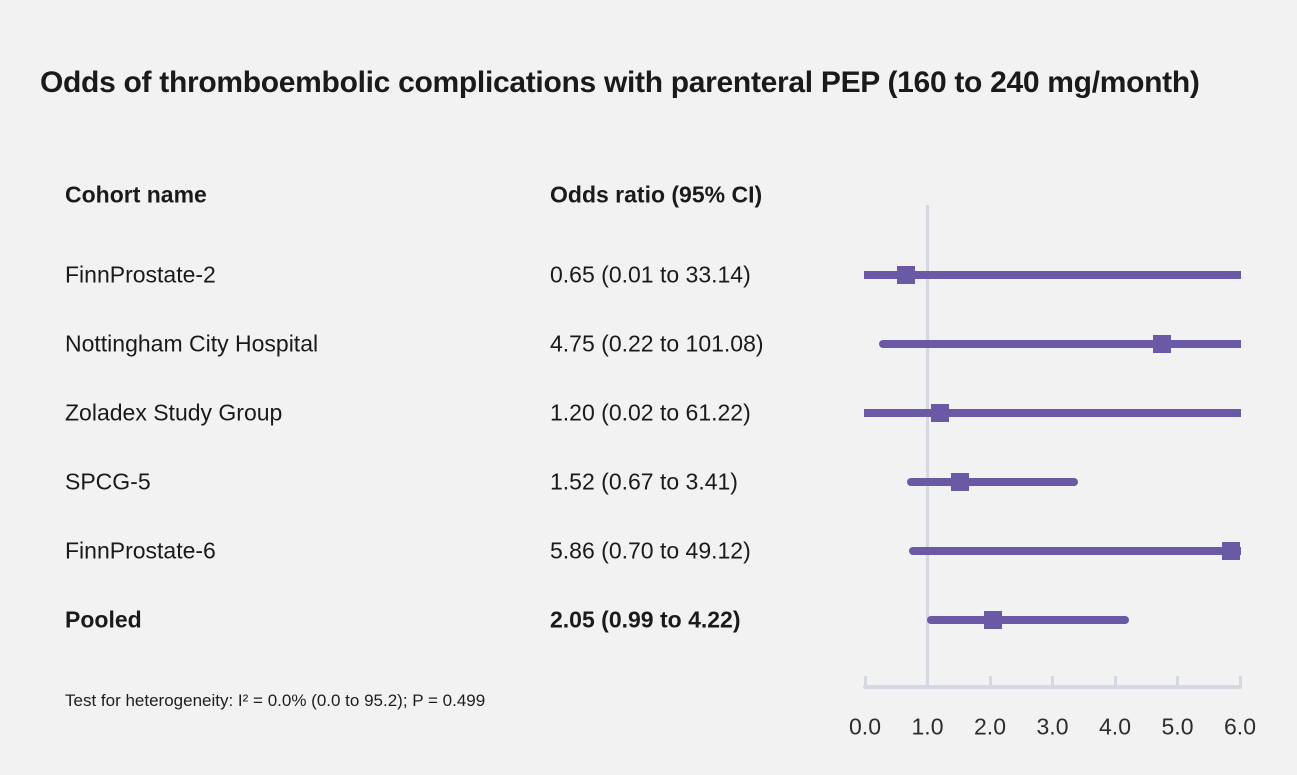 This screenshot has width=1297, height=775. Describe the element at coordinates (1177, 726) in the screenshot. I see `x-axis-tick-label: 5.0` at that location.